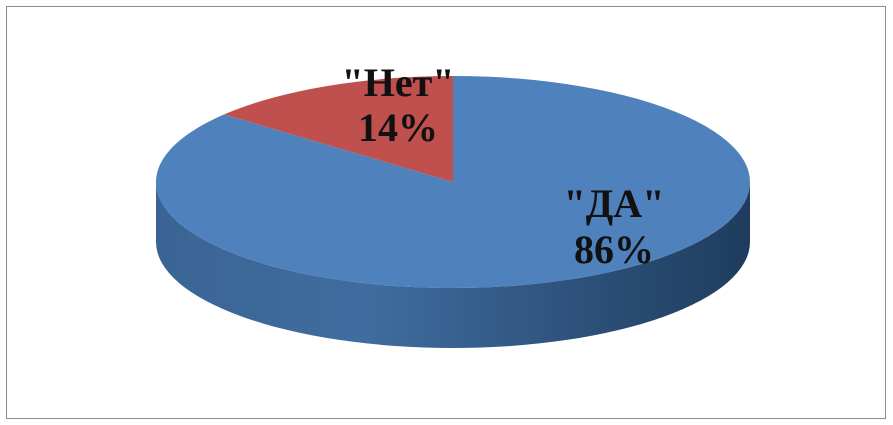 Image resolution: width=893 pixels, height=425 pixels. Describe the element at coordinates (614, 249) in the screenshot. I see `slice-value-da: 86%` at that location.